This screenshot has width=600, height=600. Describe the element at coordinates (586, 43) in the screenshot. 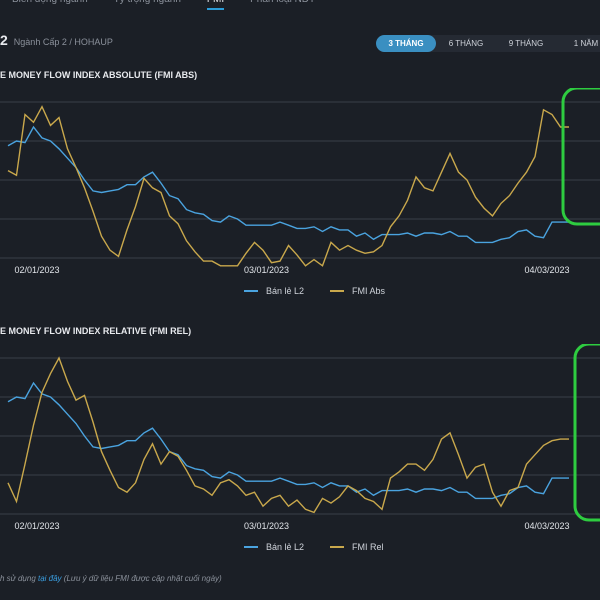

I see `range-1-year: 1 NĂM` at that location.